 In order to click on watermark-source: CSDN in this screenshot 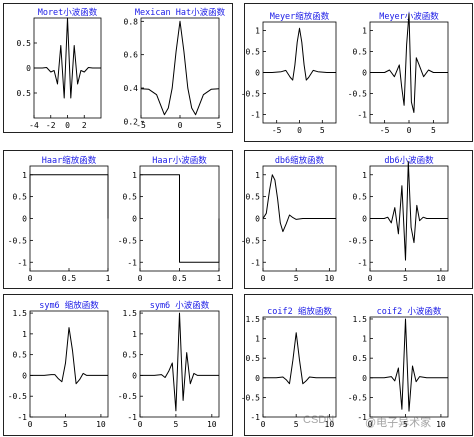, I will do `click(319, 420)`.